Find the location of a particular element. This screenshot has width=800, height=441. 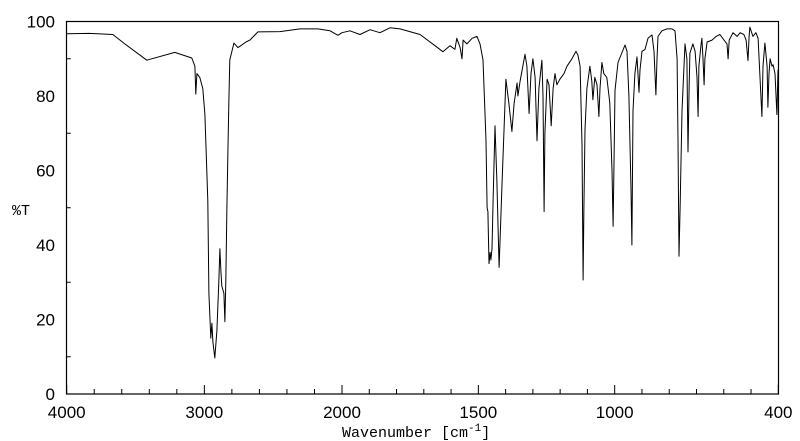

x-axis-title-superscript: -1 is located at coordinates (475, 429).